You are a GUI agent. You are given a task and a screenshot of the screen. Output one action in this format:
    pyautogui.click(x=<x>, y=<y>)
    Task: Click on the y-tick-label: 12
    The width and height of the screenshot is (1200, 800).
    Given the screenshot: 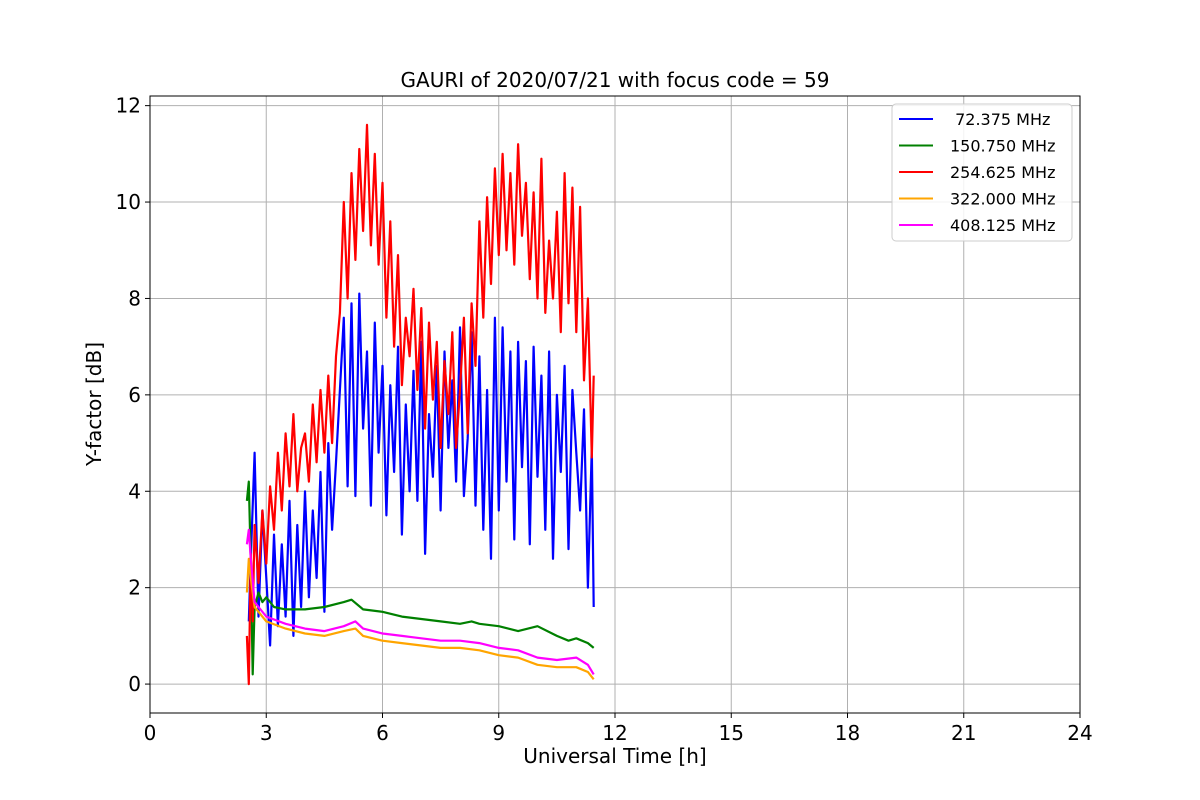 What is the action you would take?
    pyautogui.click(x=128, y=106)
    